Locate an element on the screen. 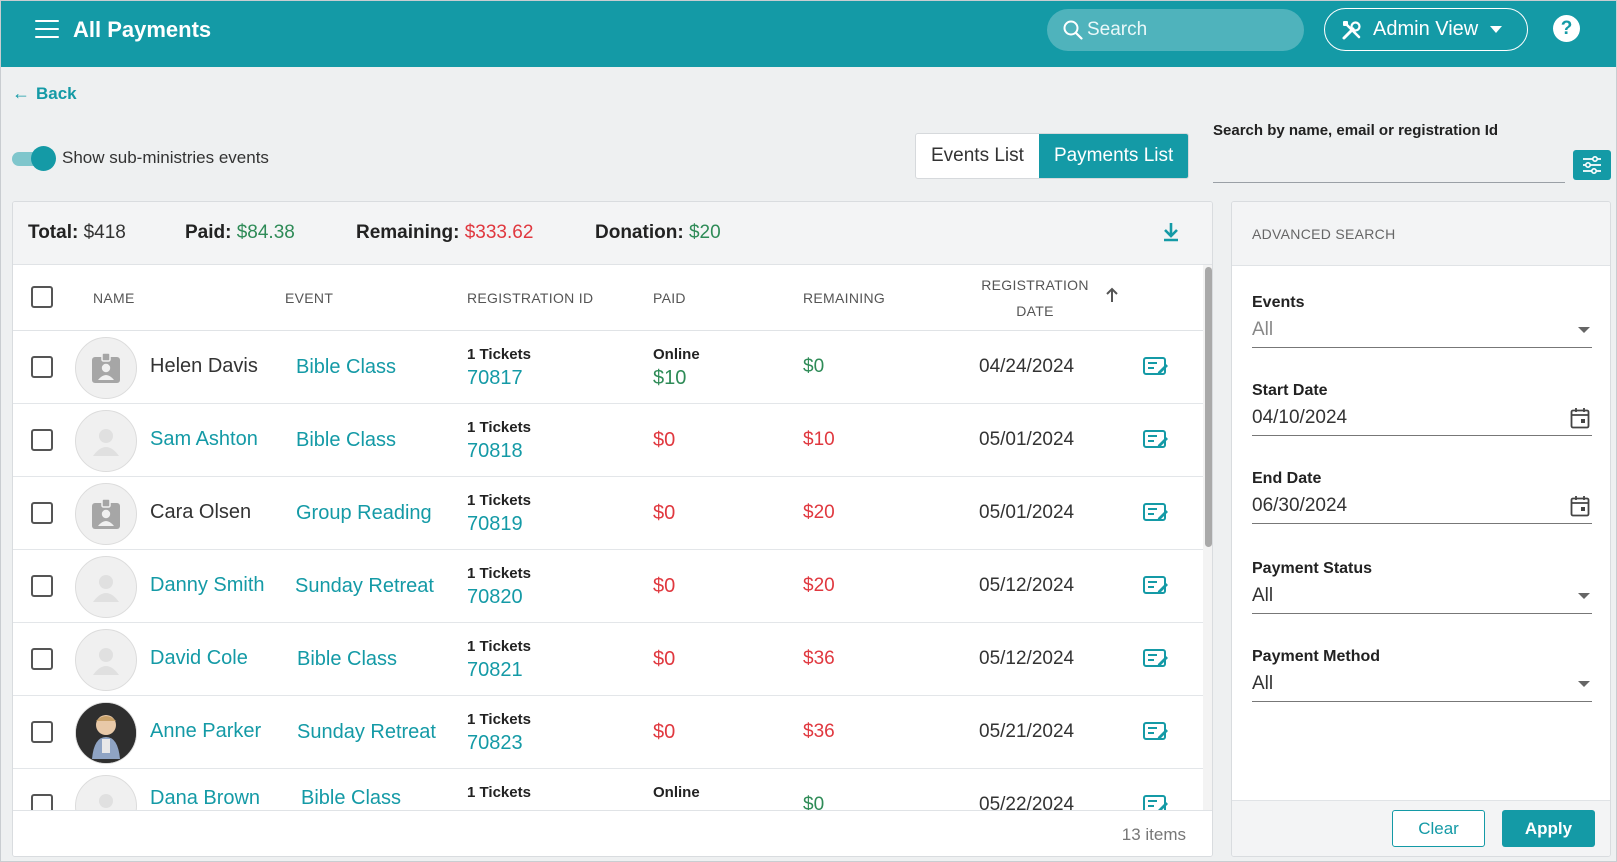  tab-events-list: Events List is located at coordinates (977, 155).